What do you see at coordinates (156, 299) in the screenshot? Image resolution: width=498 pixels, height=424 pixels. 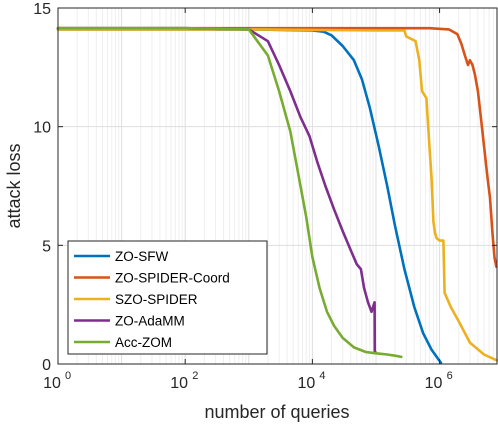 I see `legend-label-2: SZO-SPIDER` at bounding box center [156, 299].